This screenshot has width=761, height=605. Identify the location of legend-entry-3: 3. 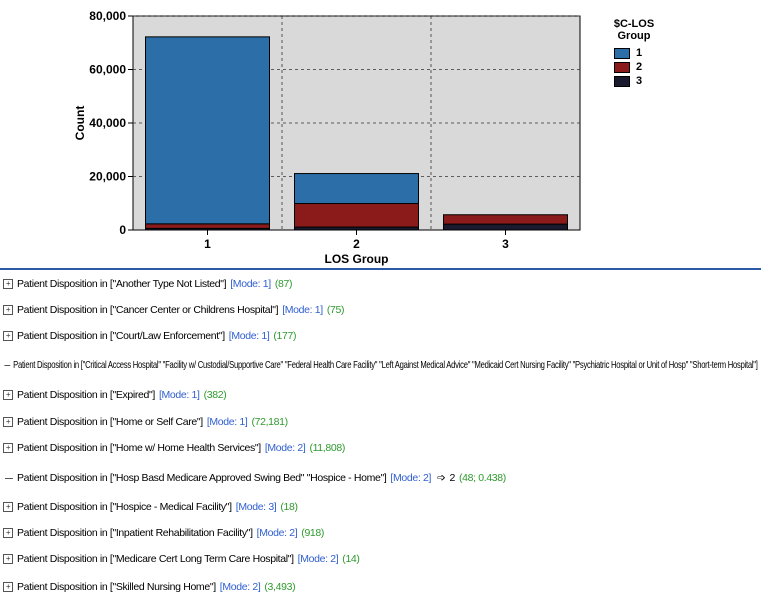
(645, 81).